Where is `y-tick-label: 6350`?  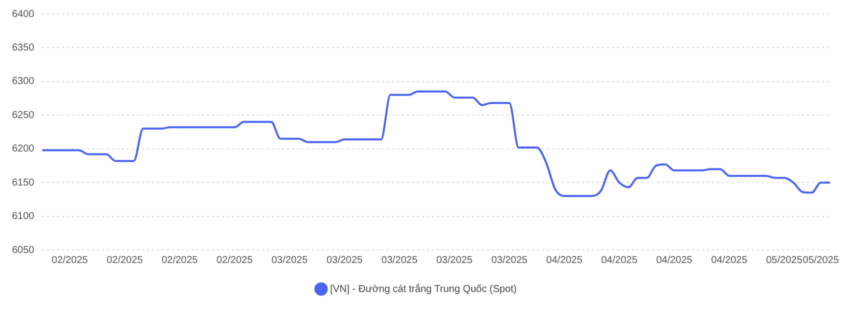 y-tick-label: 6350 is located at coordinates (23, 48).